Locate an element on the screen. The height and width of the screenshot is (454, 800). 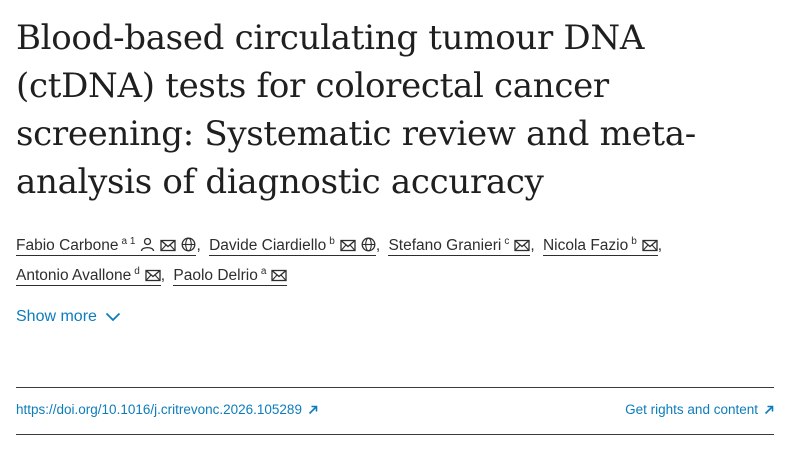
author-link: Fabio Carbone a 1 is located at coordinates (106, 245).